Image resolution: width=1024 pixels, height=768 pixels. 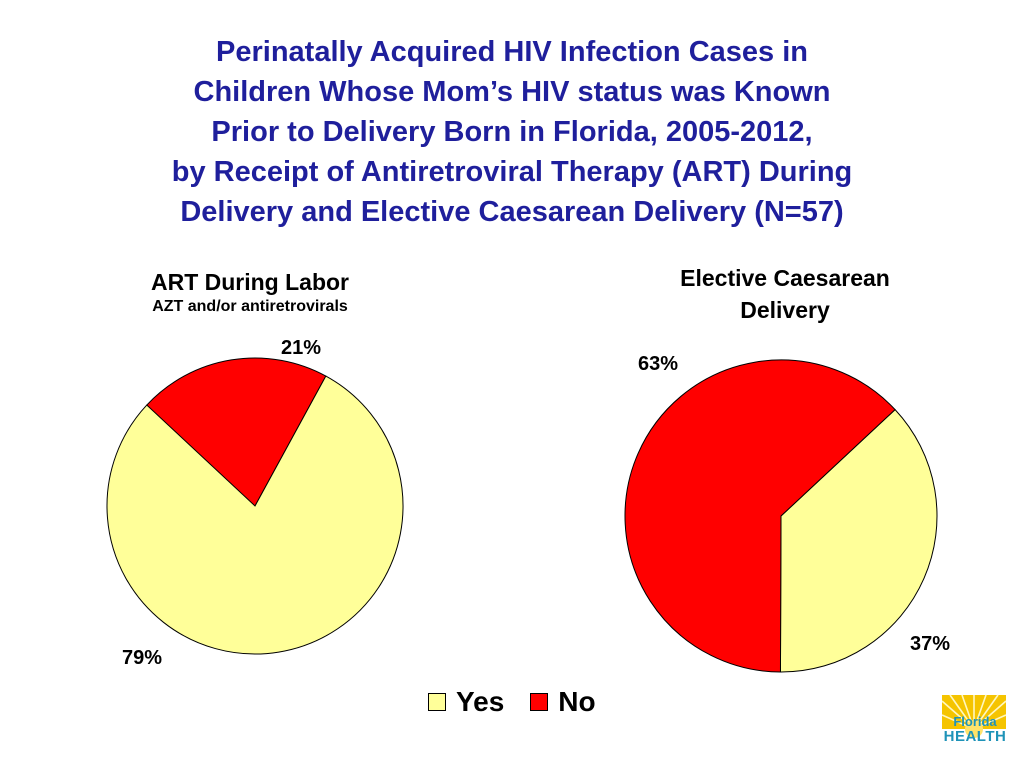 I want to click on caesarean-chart-title: Elective Caesarean Delivery, so click(x=785, y=294).